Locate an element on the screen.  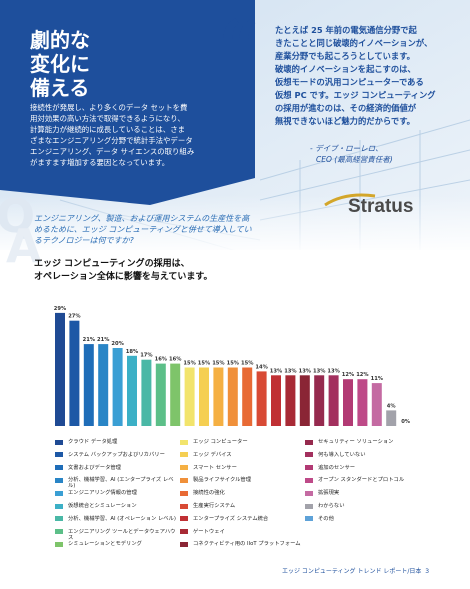
quote-line: 仮想 PC です。エッジ コンピューティング is located at coordinates (355, 95).